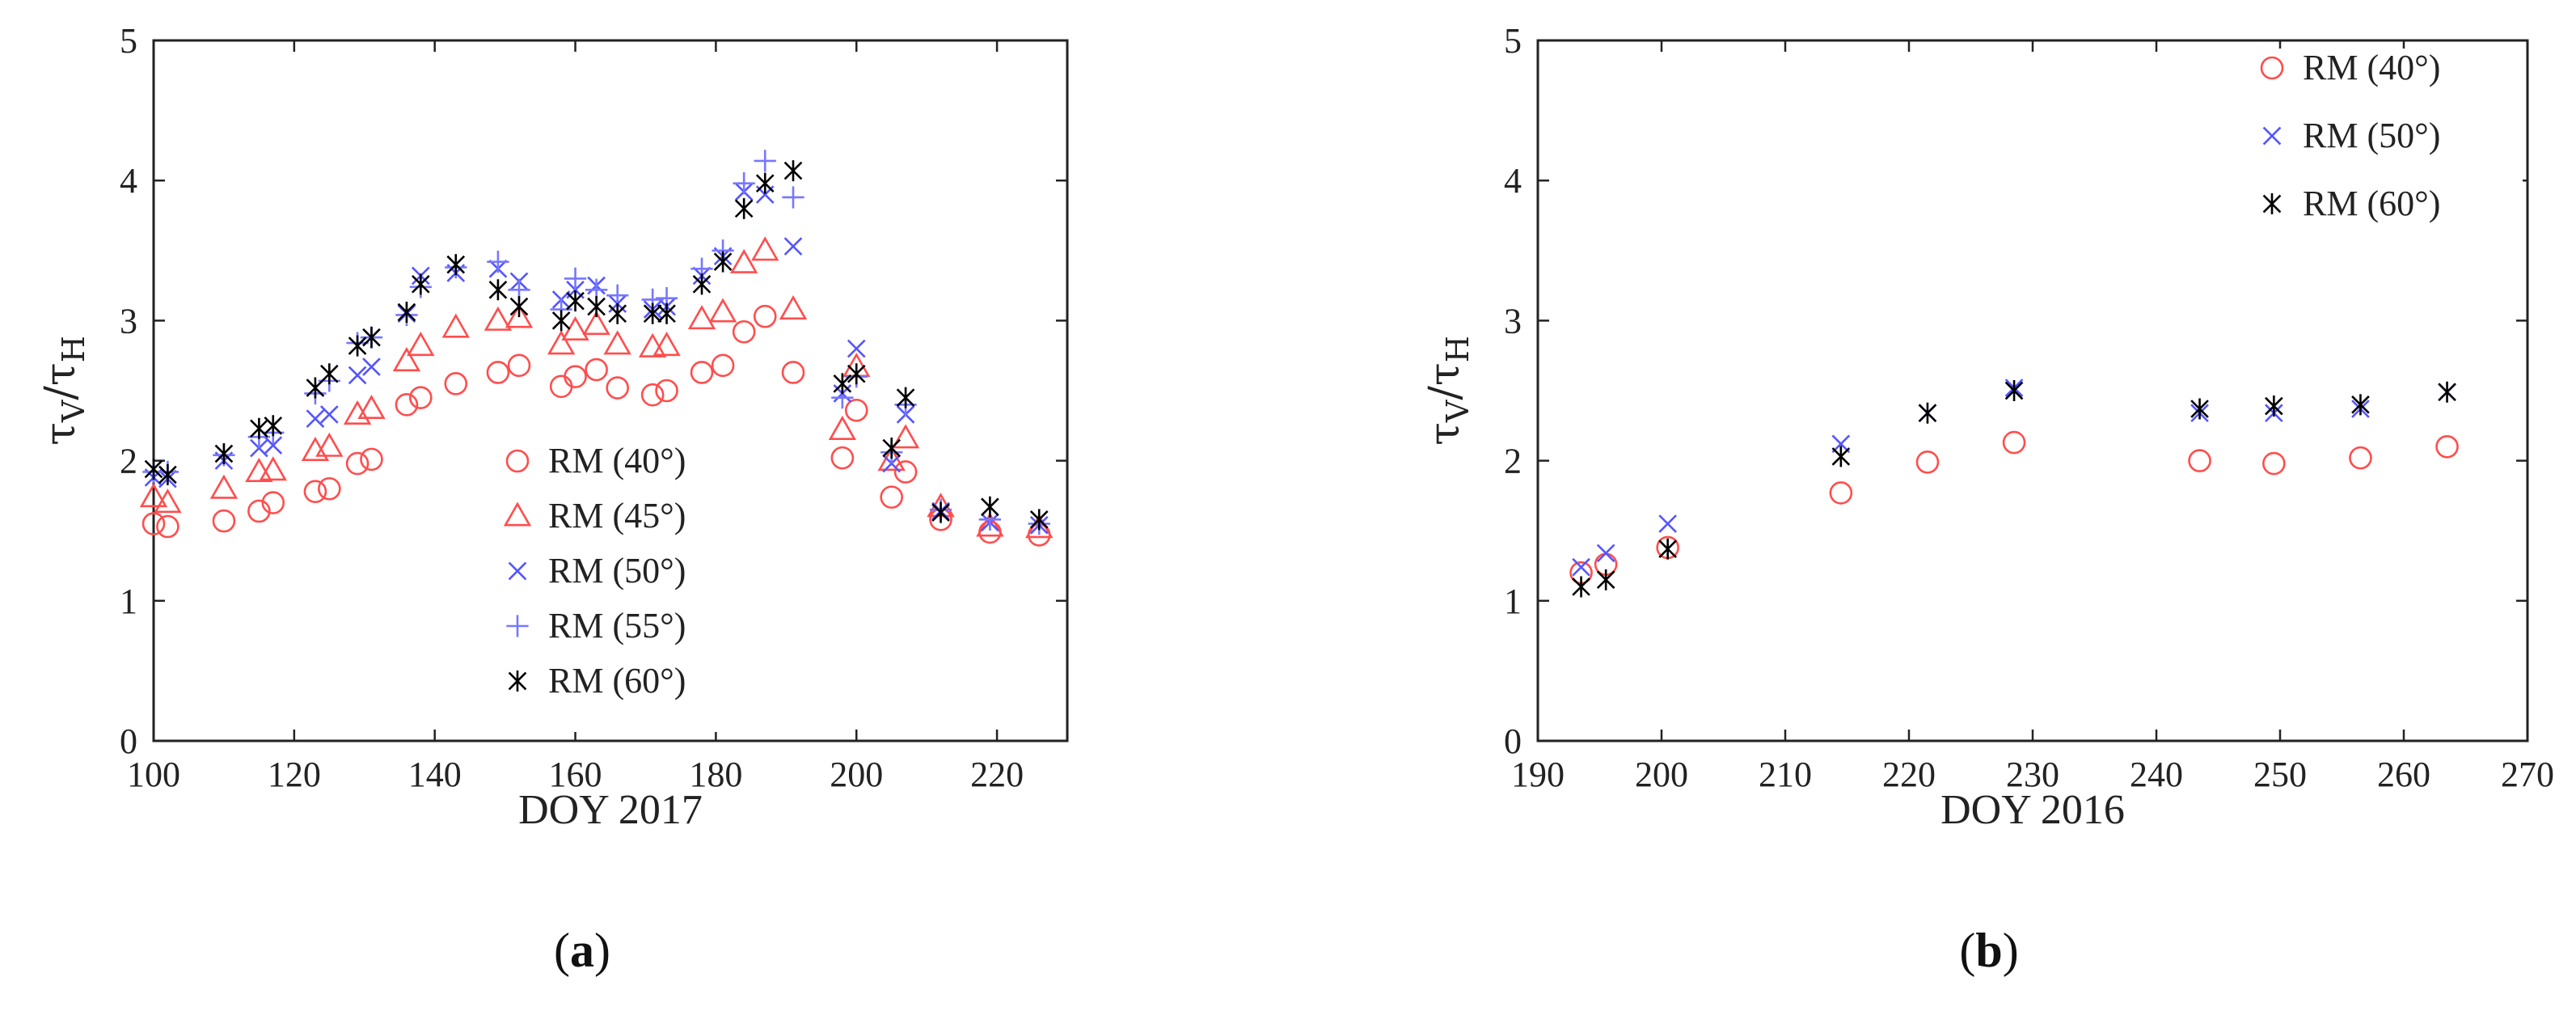 This screenshot has height=1028, width=2576. What do you see at coordinates (617, 625) in the screenshot?
I see `legend-entry-label: RM (55°)` at bounding box center [617, 625].